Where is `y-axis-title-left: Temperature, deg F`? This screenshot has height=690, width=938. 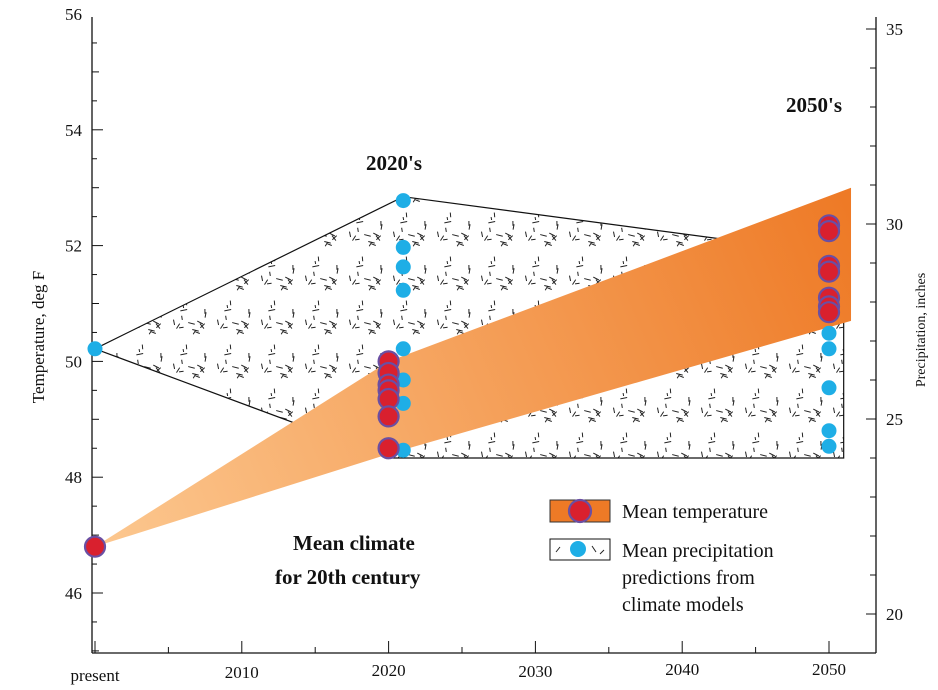
y-axis-title-left: Temperature, deg F is located at coordinates (38, 337).